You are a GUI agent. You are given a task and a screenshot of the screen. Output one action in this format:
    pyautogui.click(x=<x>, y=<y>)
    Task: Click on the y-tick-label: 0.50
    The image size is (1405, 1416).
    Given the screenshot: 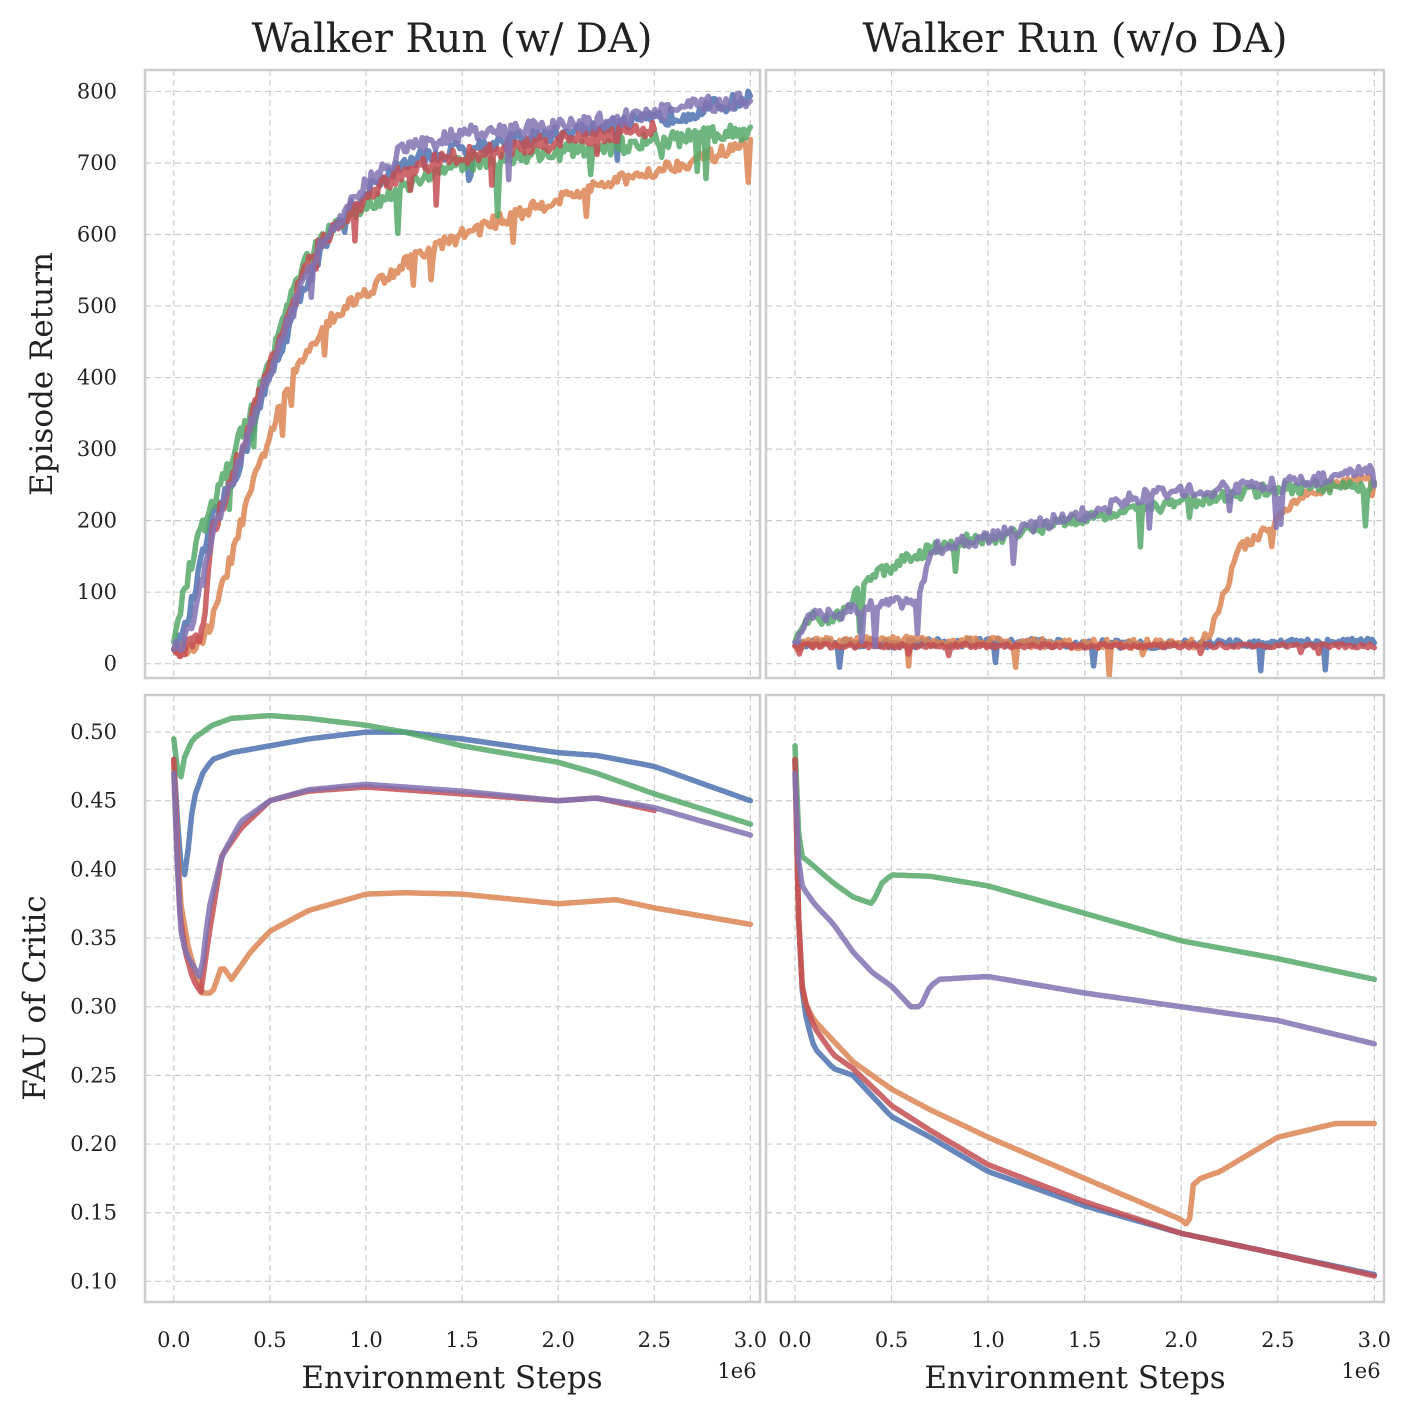 What is the action you would take?
    pyautogui.click(x=93, y=732)
    